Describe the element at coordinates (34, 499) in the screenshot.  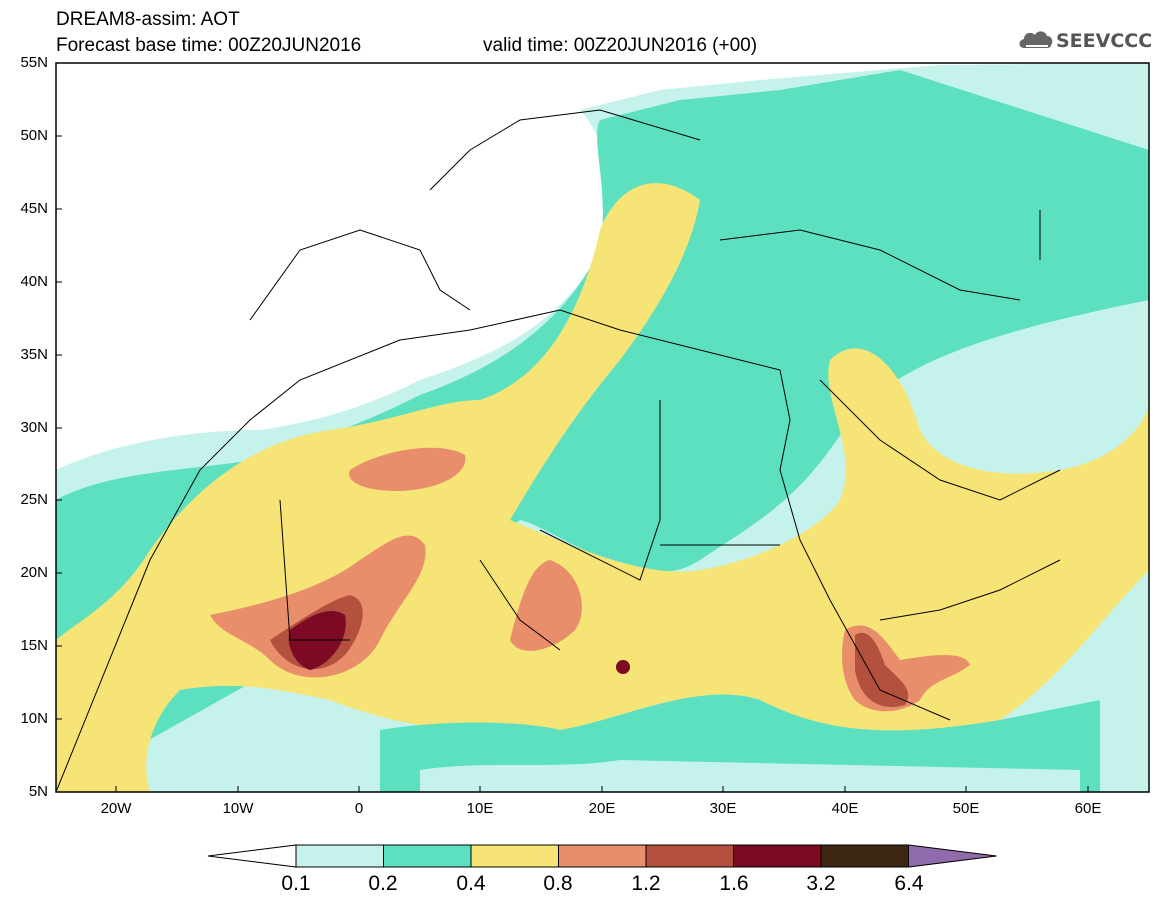
I see `lat-label: 25N` at that location.